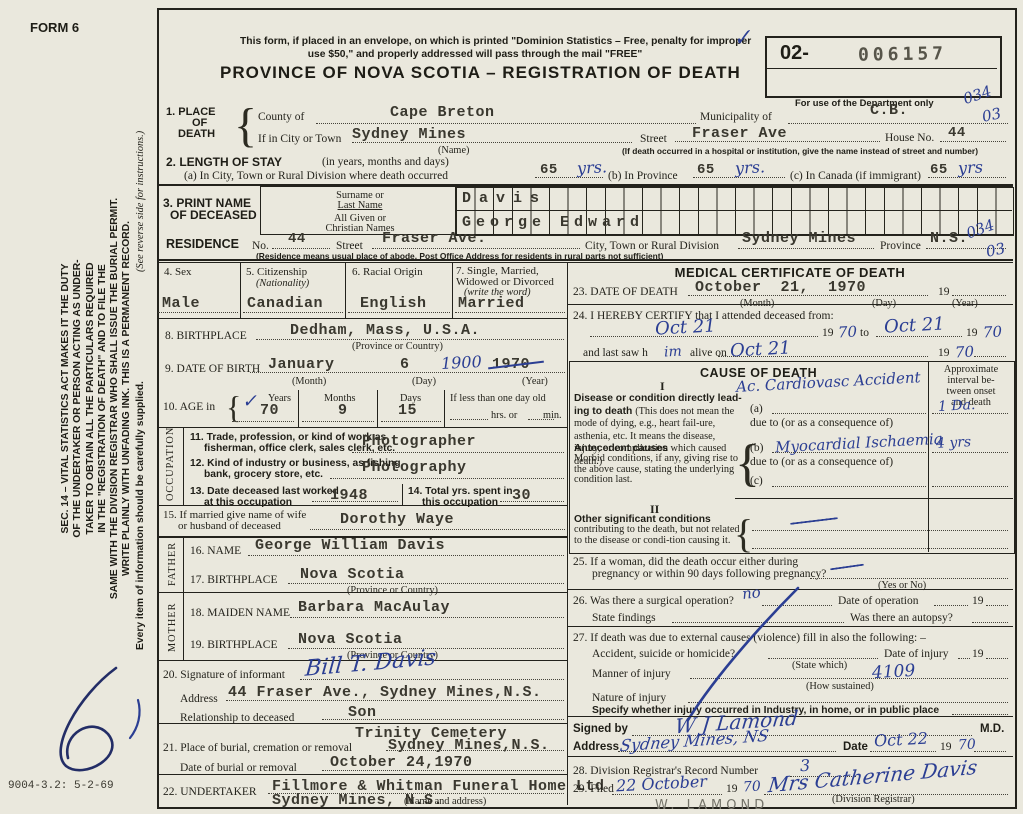 Image resolution: width=1023 pixels, height=814 pixels. Describe the element at coordinates (511, 364) in the screenshot. I see `dob-year-struck: 1970` at that location.